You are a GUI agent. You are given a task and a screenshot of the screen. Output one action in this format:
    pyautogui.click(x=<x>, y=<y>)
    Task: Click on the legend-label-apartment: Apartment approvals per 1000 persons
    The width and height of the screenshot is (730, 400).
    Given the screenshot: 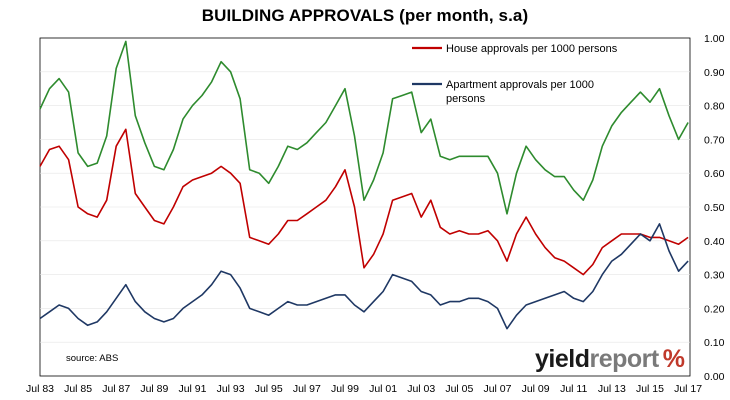 What is the action you would take?
    pyautogui.click(x=521, y=92)
    